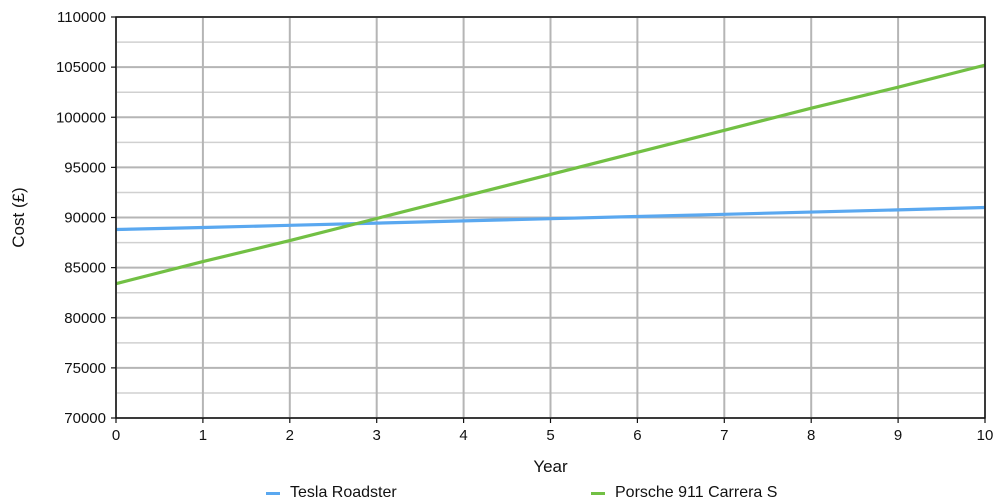  Describe the element at coordinates (203, 435) in the screenshot. I see `x-tick-label: 1` at that location.